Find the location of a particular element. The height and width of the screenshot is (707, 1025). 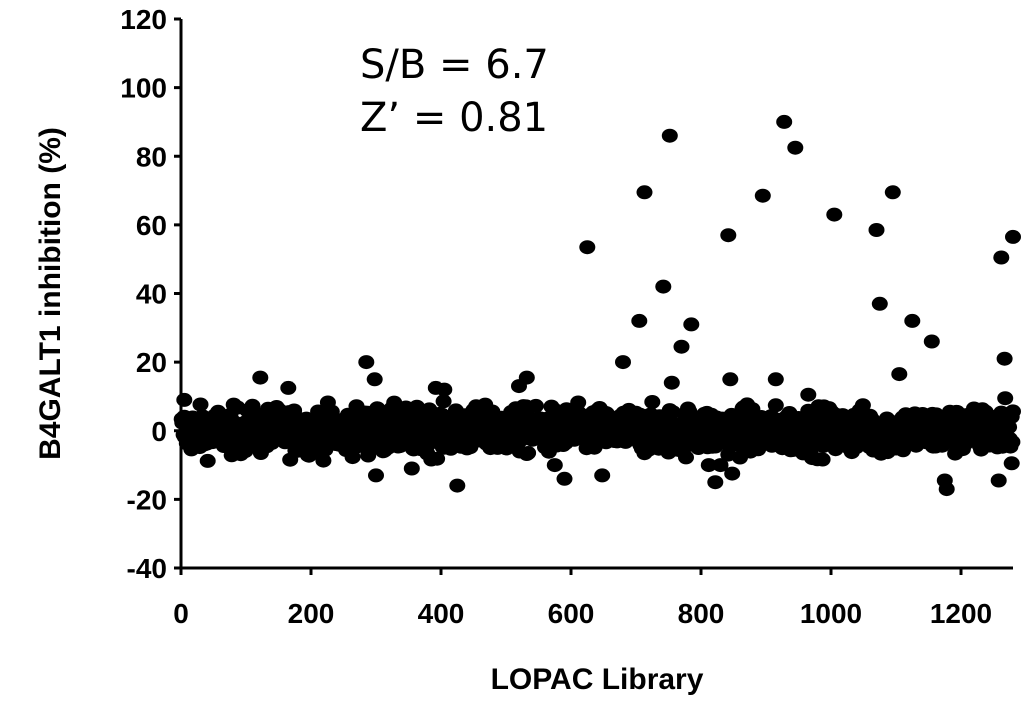

x-tick-label: 1200 is located at coordinates (961, 613).